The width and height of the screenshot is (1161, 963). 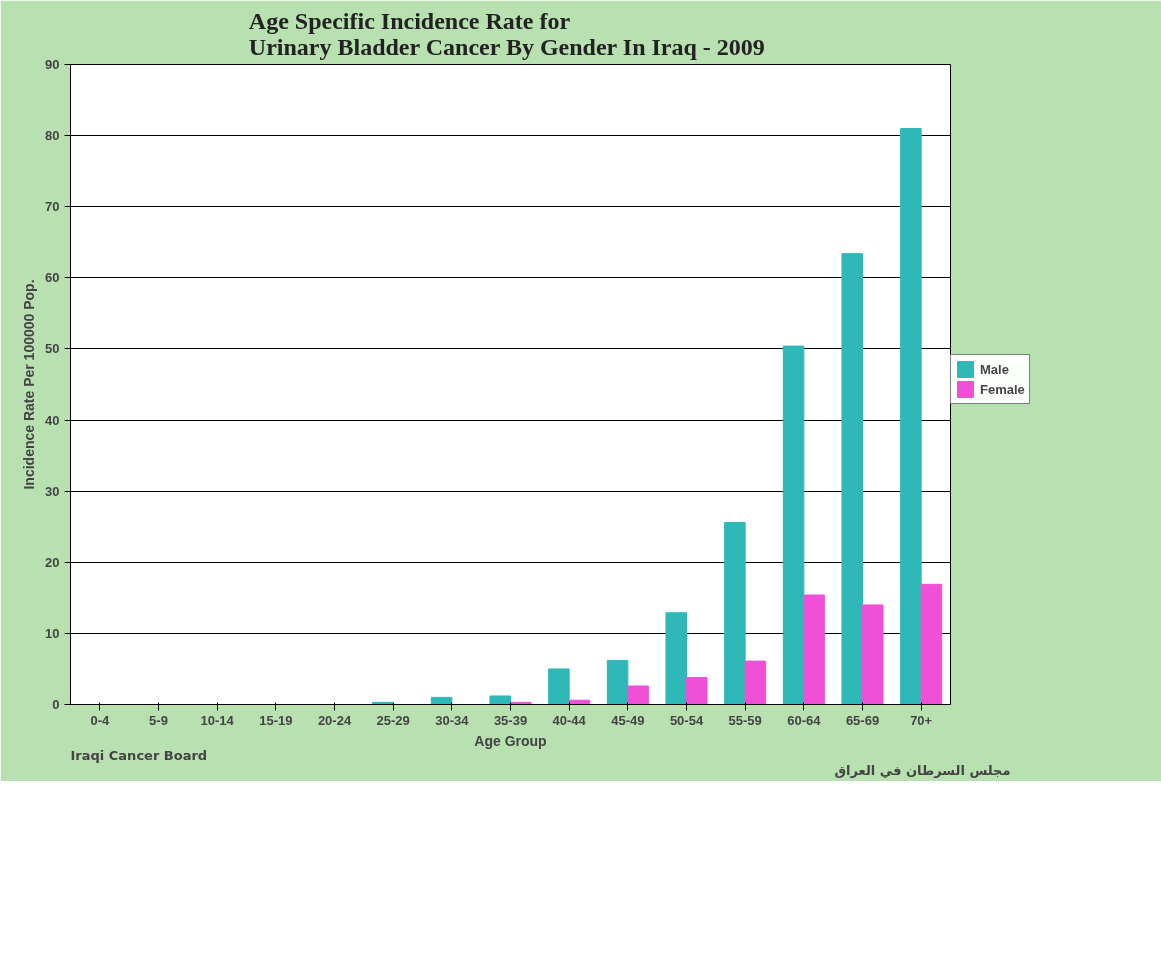 I want to click on x-tick-label: 60-64, so click(x=804, y=720).